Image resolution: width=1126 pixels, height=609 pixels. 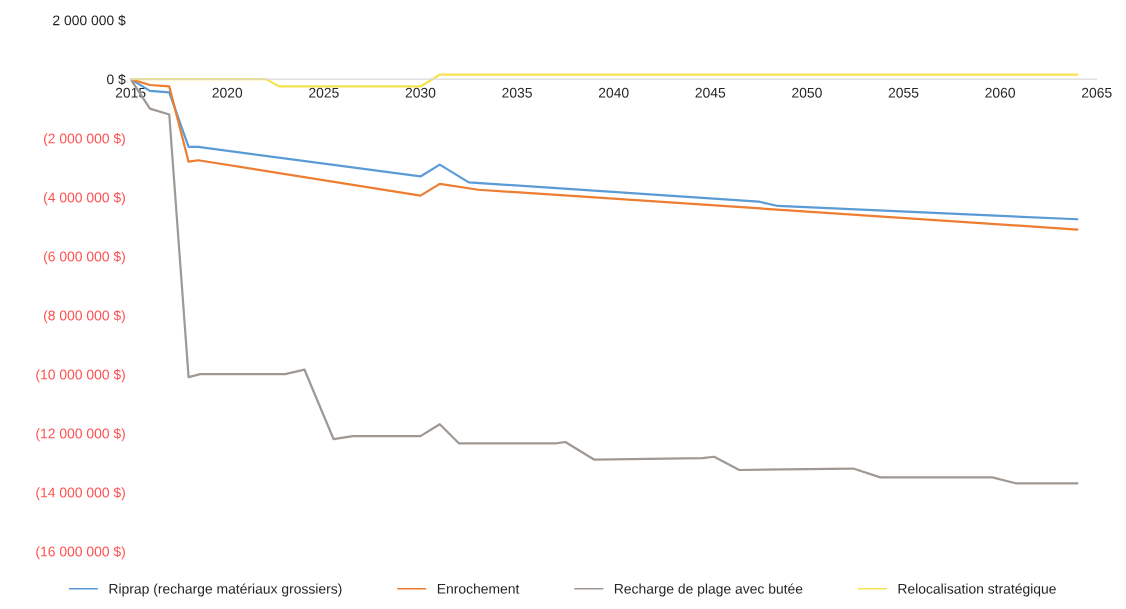 I want to click on y-tick-label: 0 $, so click(x=116, y=79).